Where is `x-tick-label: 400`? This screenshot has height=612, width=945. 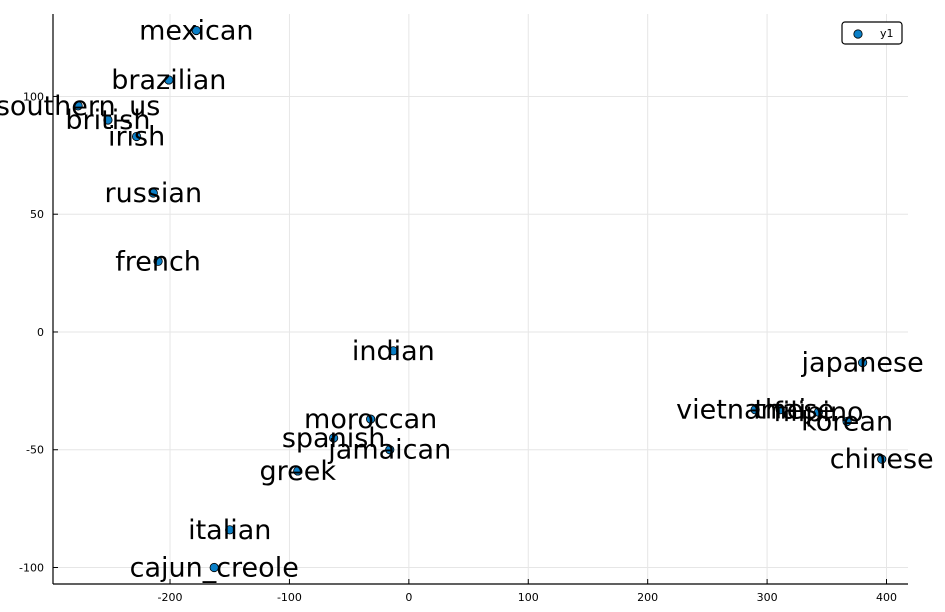 x-tick-label: 400 is located at coordinates (886, 597).